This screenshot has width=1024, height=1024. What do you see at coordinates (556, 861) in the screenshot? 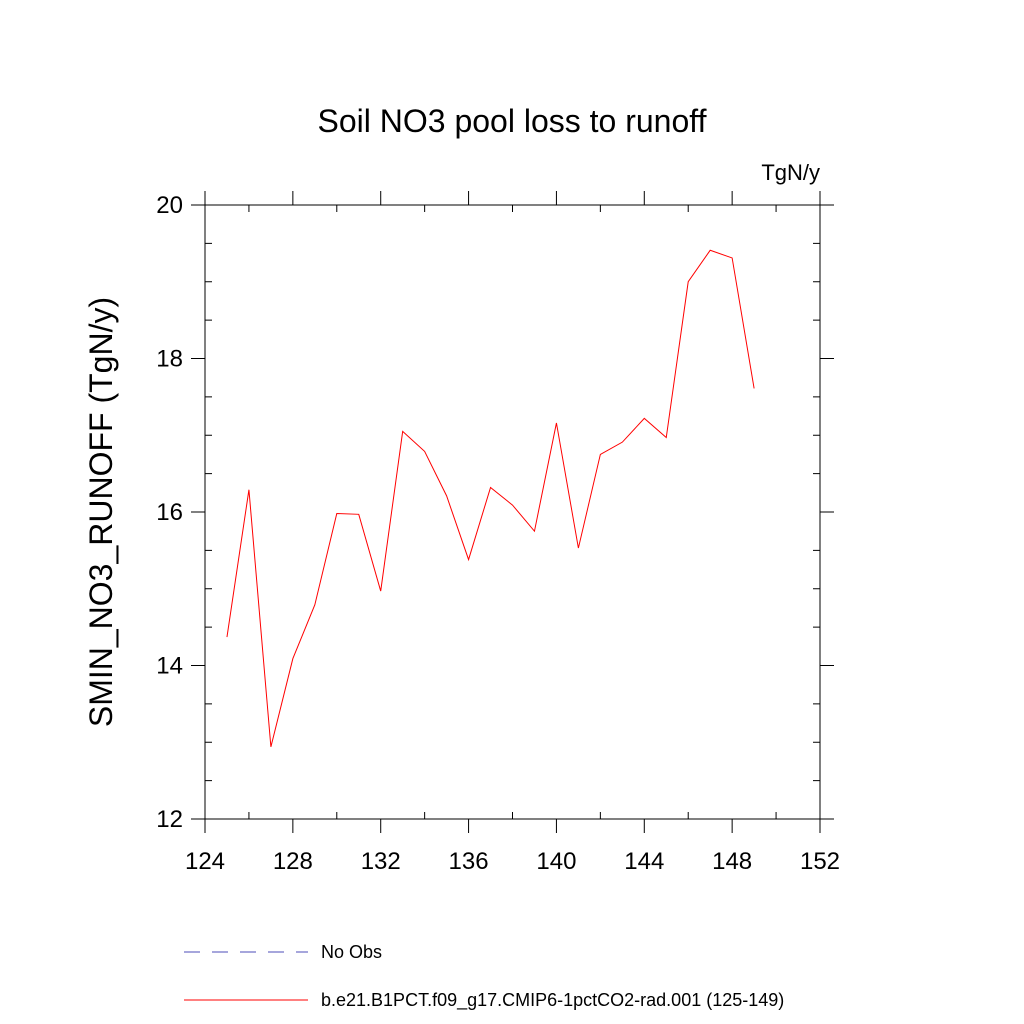
I see `x-tick-label: 140` at bounding box center [556, 861].